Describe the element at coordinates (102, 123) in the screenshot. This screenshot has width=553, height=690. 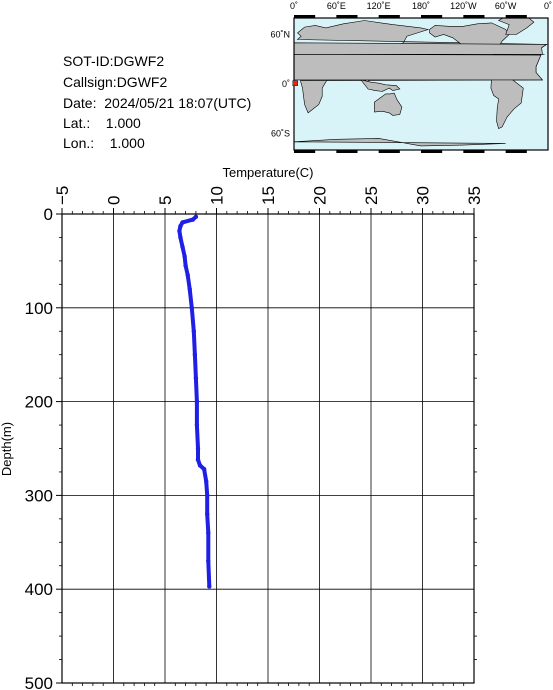
I see `latitude-label: Lat.: 1.000` at that location.